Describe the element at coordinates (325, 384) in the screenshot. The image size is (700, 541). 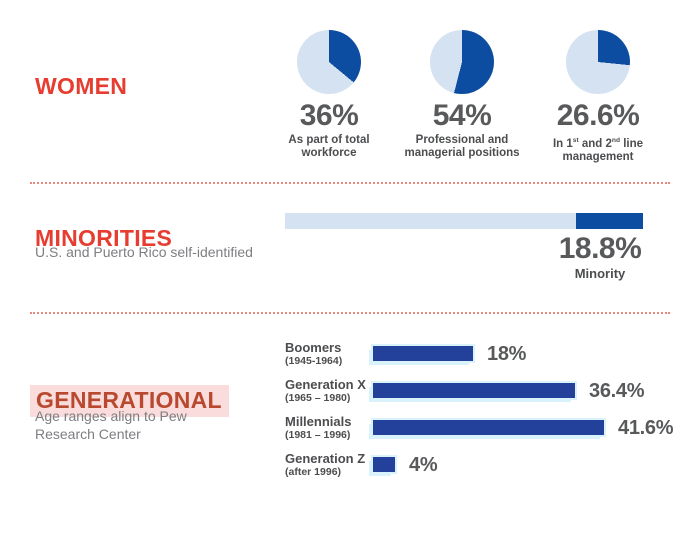
I see `generation-name: Generation X` at that location.